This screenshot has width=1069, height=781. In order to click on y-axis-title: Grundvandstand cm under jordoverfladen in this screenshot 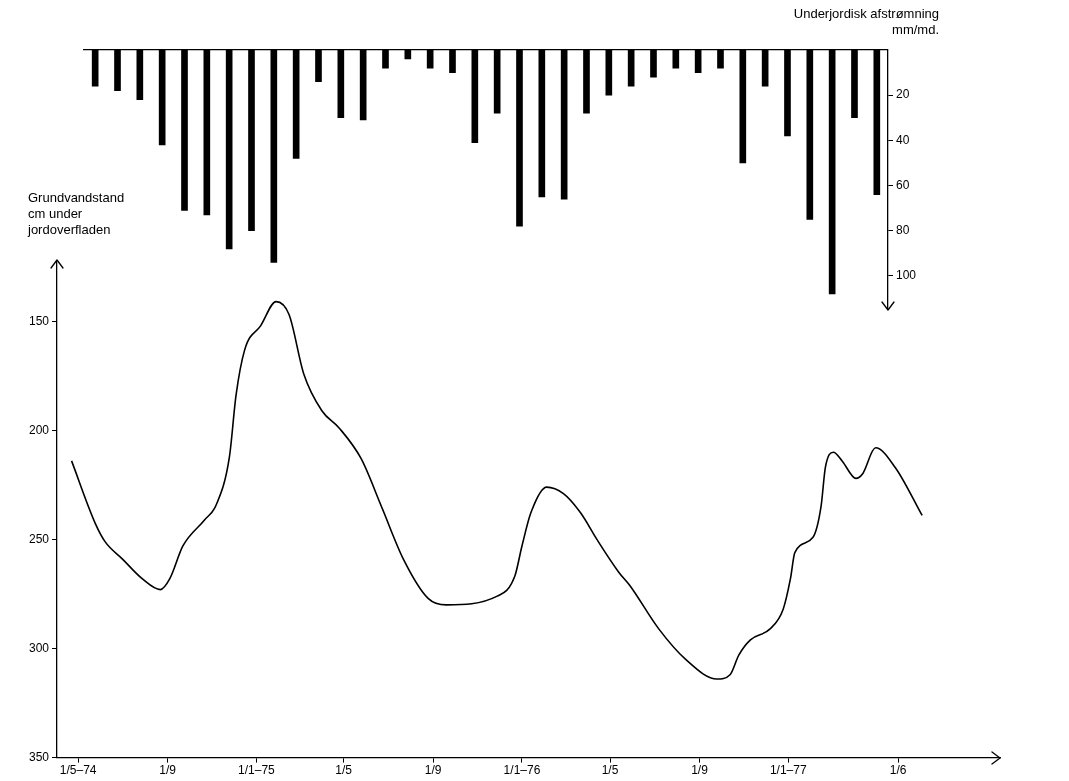, I will do `click(76, 214)`.